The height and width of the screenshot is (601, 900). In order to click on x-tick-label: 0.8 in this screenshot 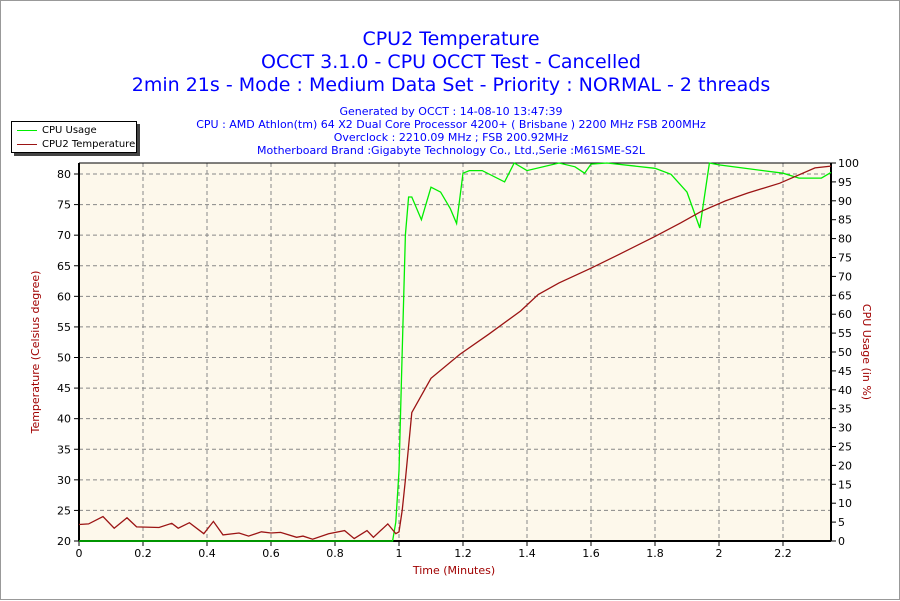, I will do `click(335, 553)`.